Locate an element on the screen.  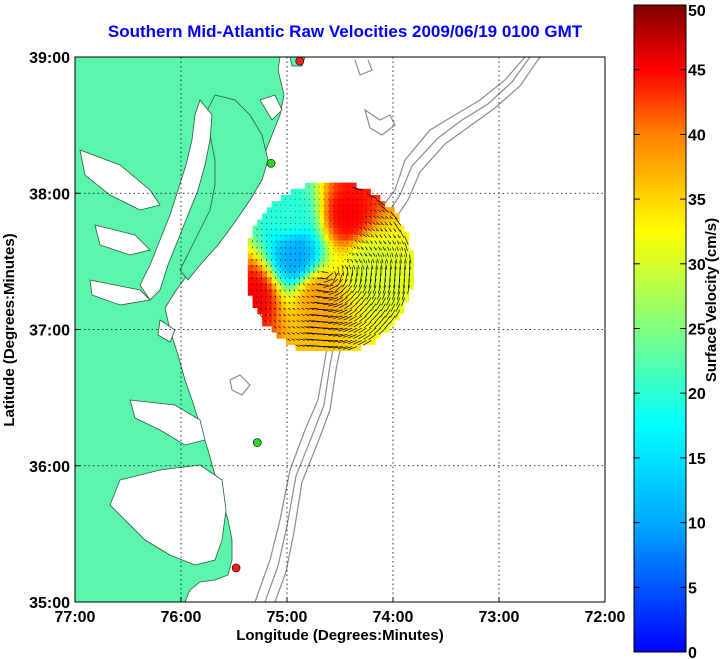
y-tick-label: 37:00 is located at coordinates (49, 331).